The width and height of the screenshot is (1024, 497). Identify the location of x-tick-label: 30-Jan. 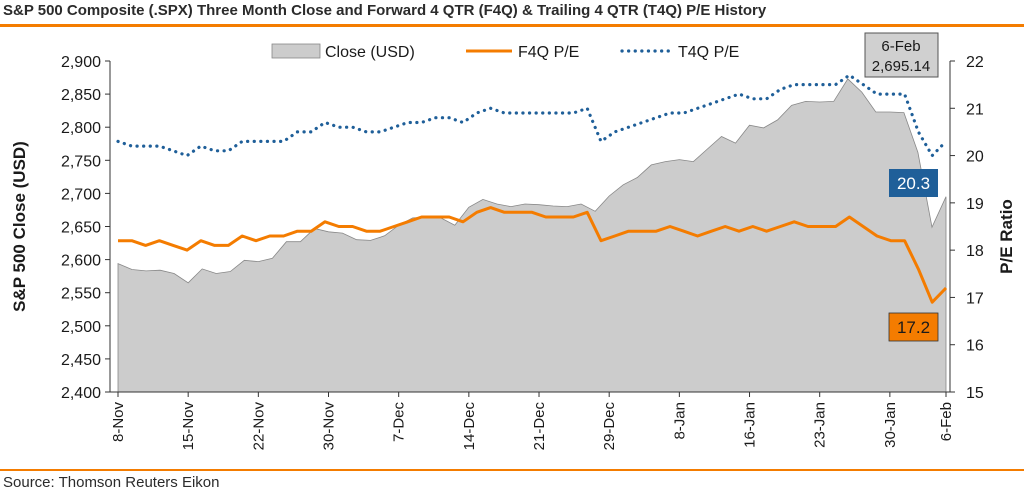
(890, 425).